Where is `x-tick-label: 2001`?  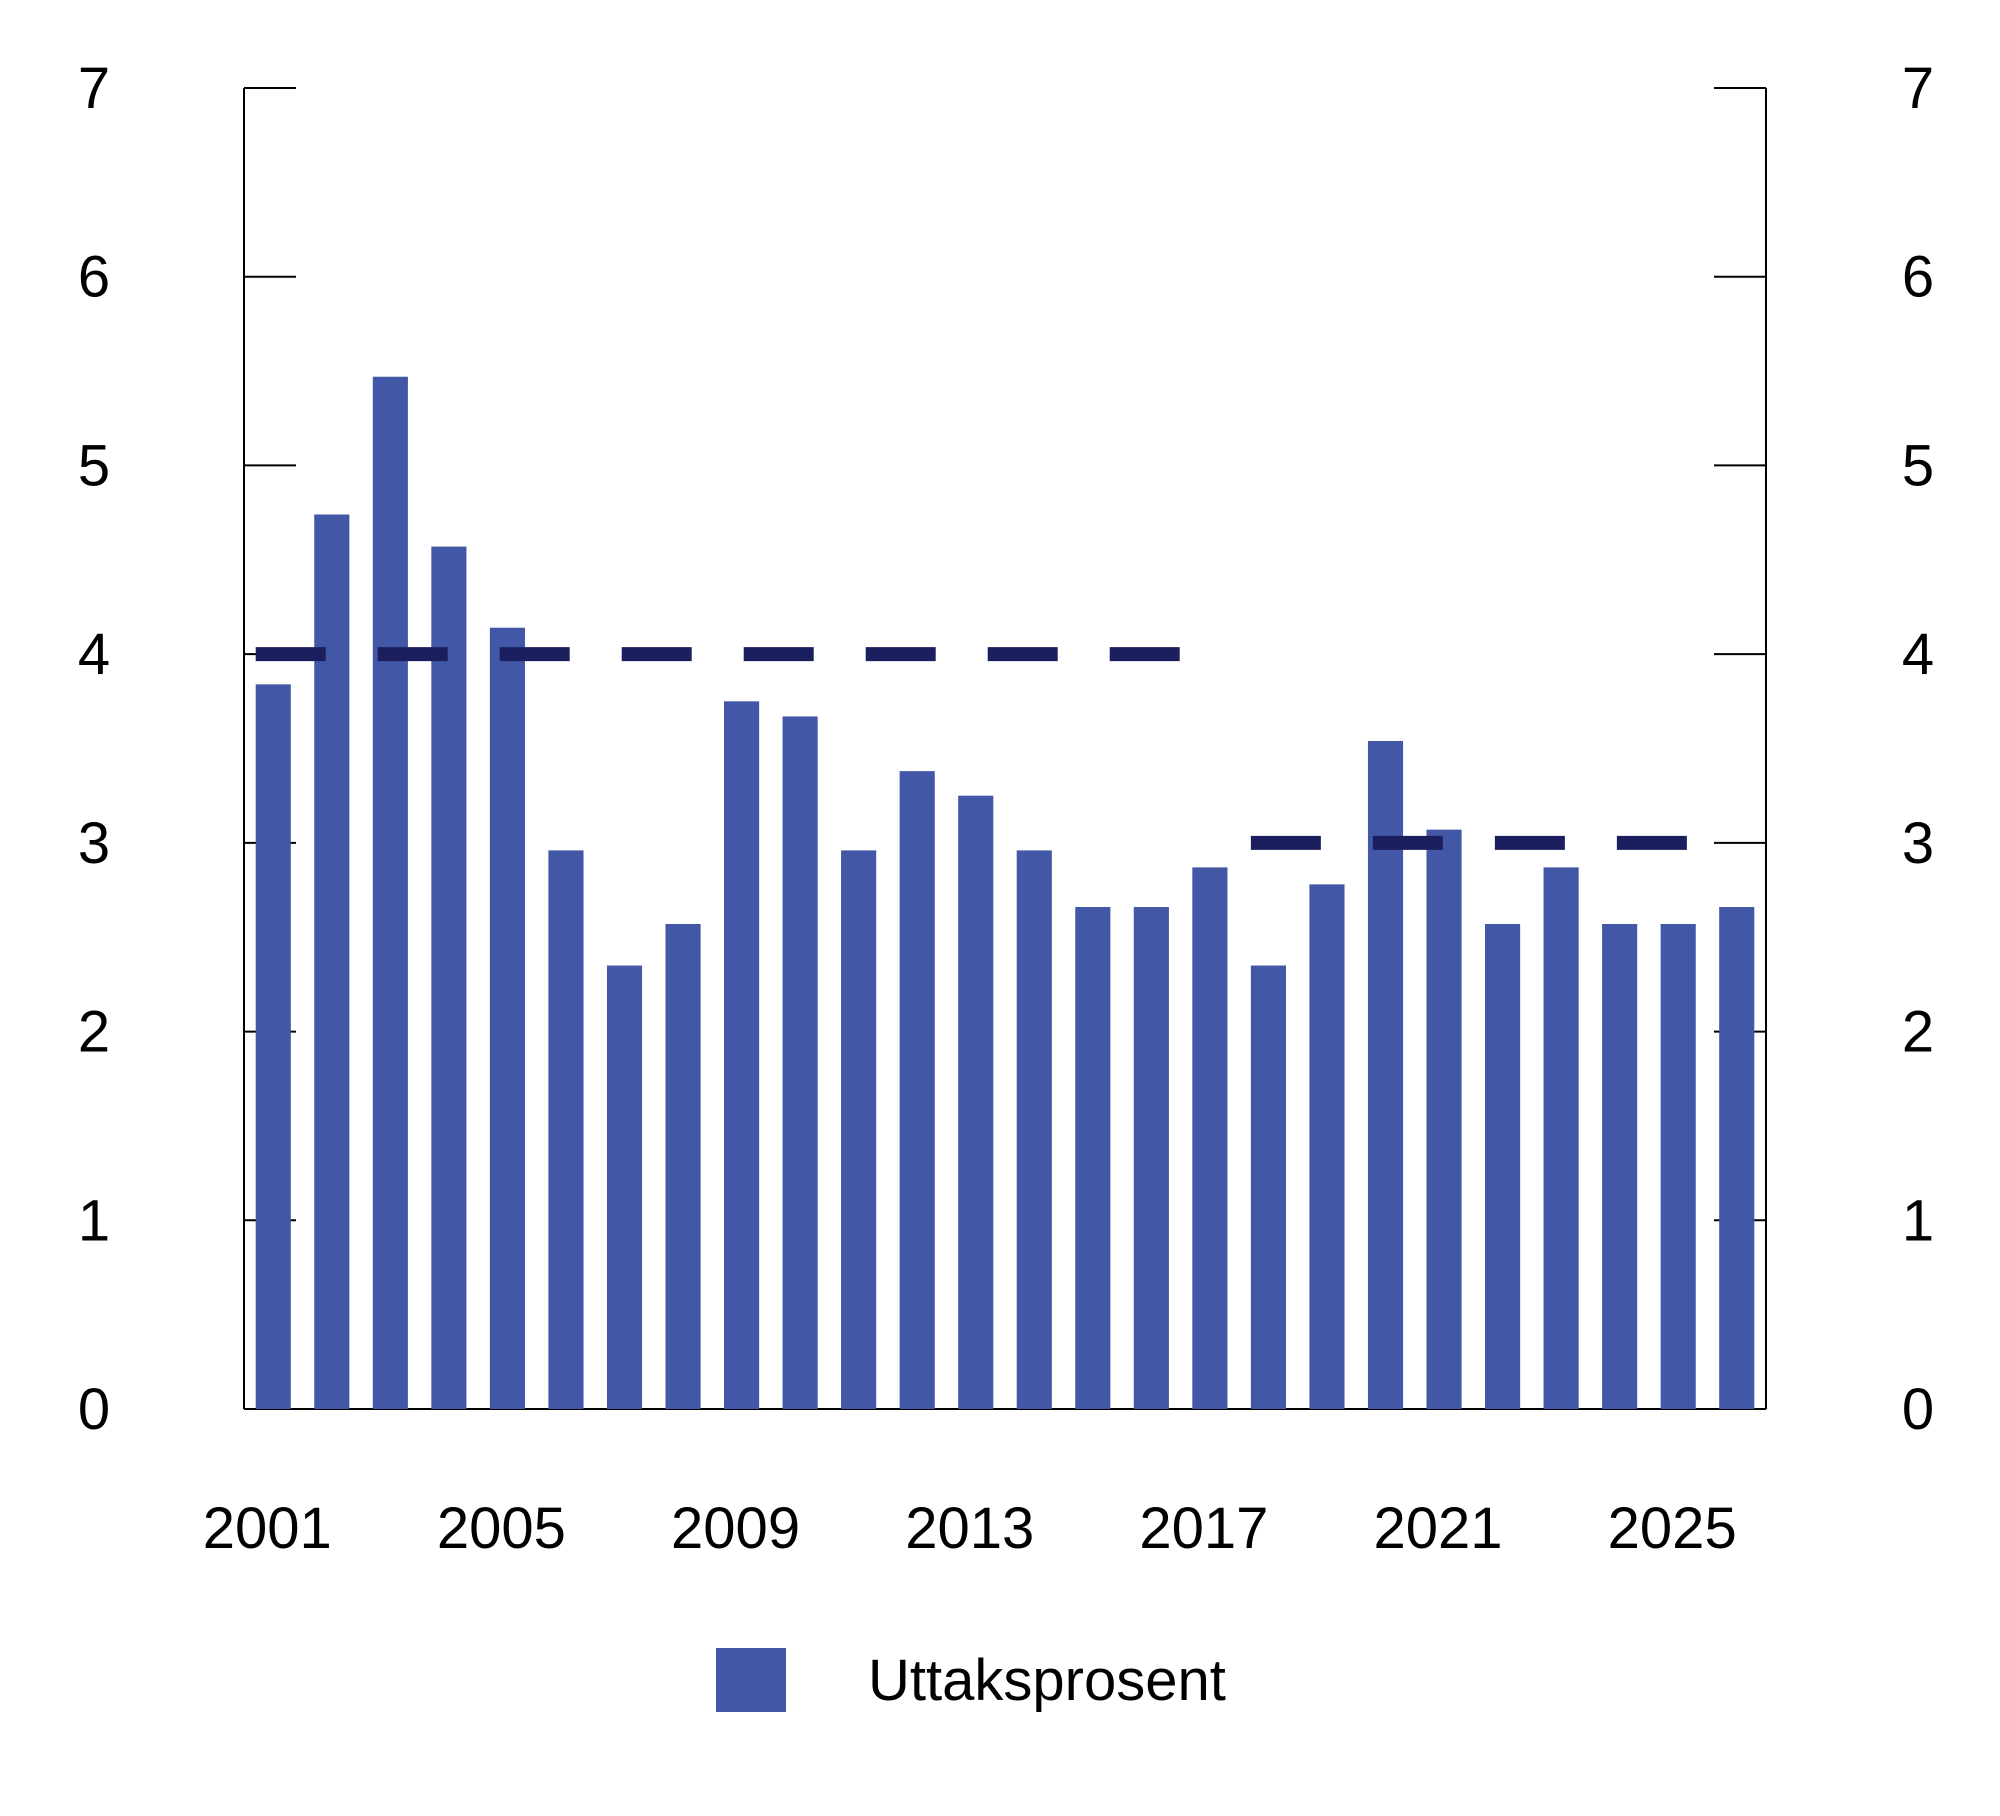 x-tick-label: 2001 is located at coordinates (267, 1528).